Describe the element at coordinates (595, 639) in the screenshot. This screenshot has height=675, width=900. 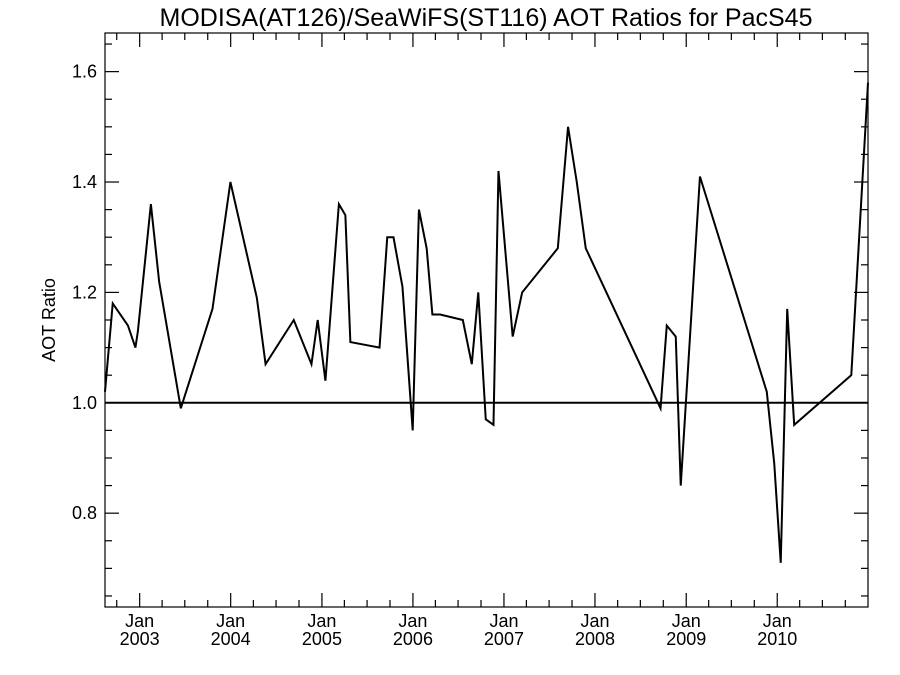
I see `x-tick-label-year: 2008` at that location.